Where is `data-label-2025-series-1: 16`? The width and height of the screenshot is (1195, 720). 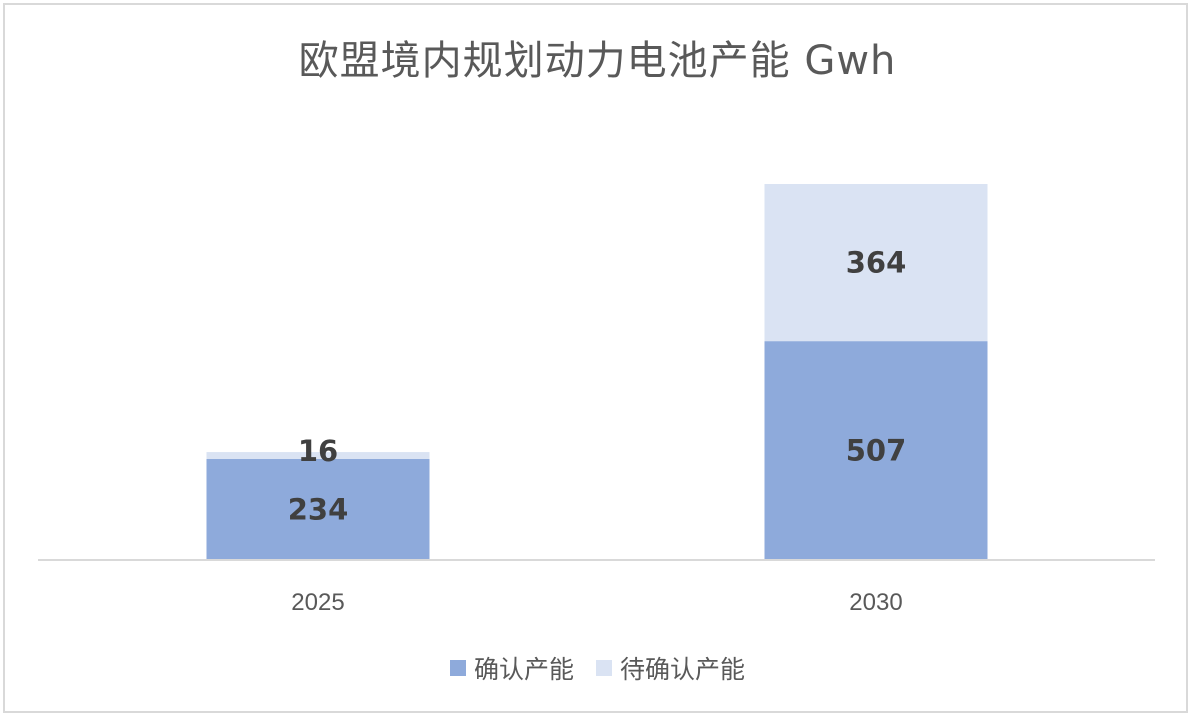
data-label-2025-series-1: 16 is located at coordinates (318, 451).